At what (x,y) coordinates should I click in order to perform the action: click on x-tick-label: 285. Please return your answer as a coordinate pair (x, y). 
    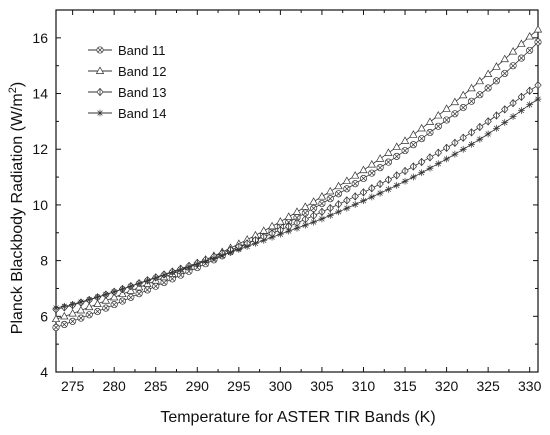
    Looking at the image, I should click on (156, 386).